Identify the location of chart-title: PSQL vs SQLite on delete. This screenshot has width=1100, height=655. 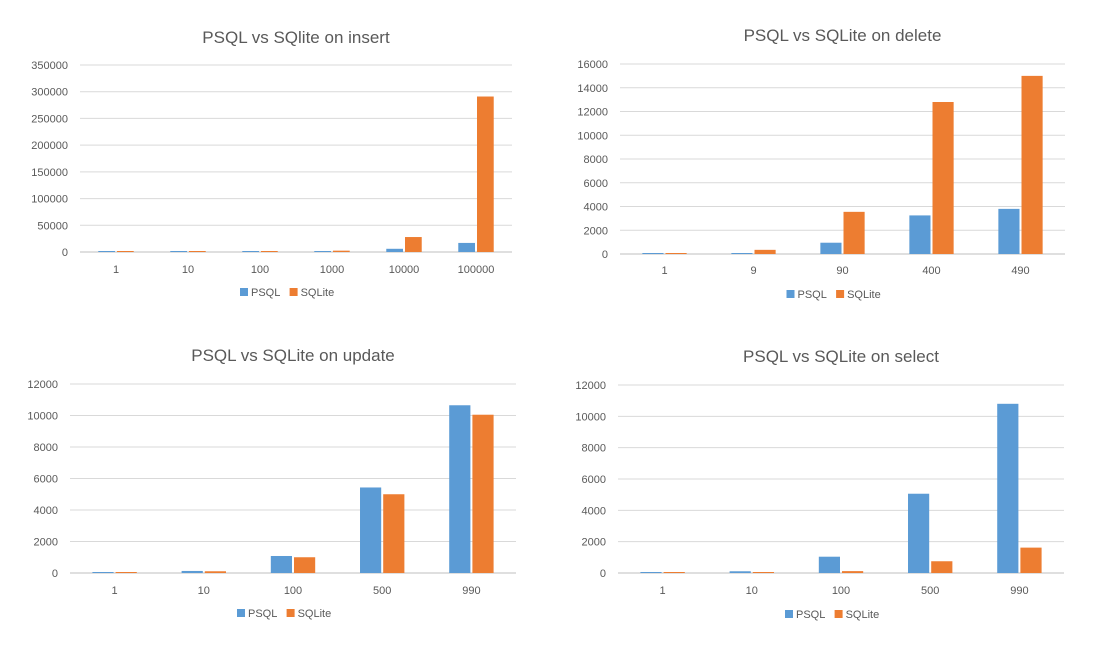
(843, 35).